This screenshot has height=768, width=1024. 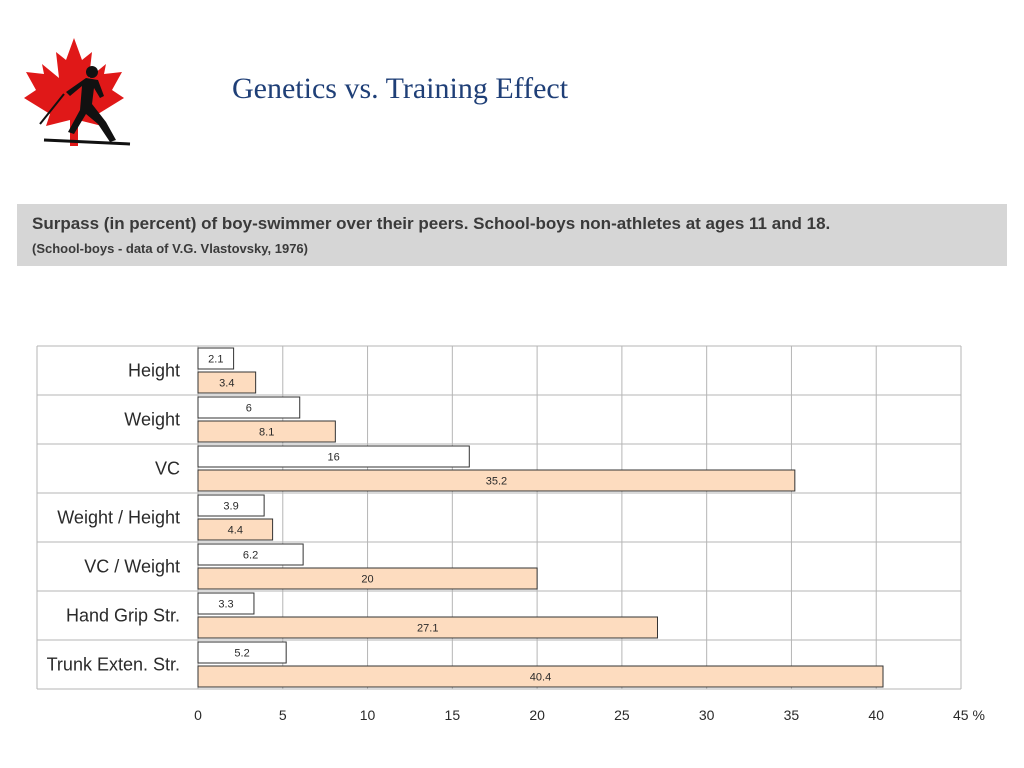 What do you see at coordinates (622, 715) in the screenshot?
I see `x-tick-label: 25` at bounding box center [622, 715].